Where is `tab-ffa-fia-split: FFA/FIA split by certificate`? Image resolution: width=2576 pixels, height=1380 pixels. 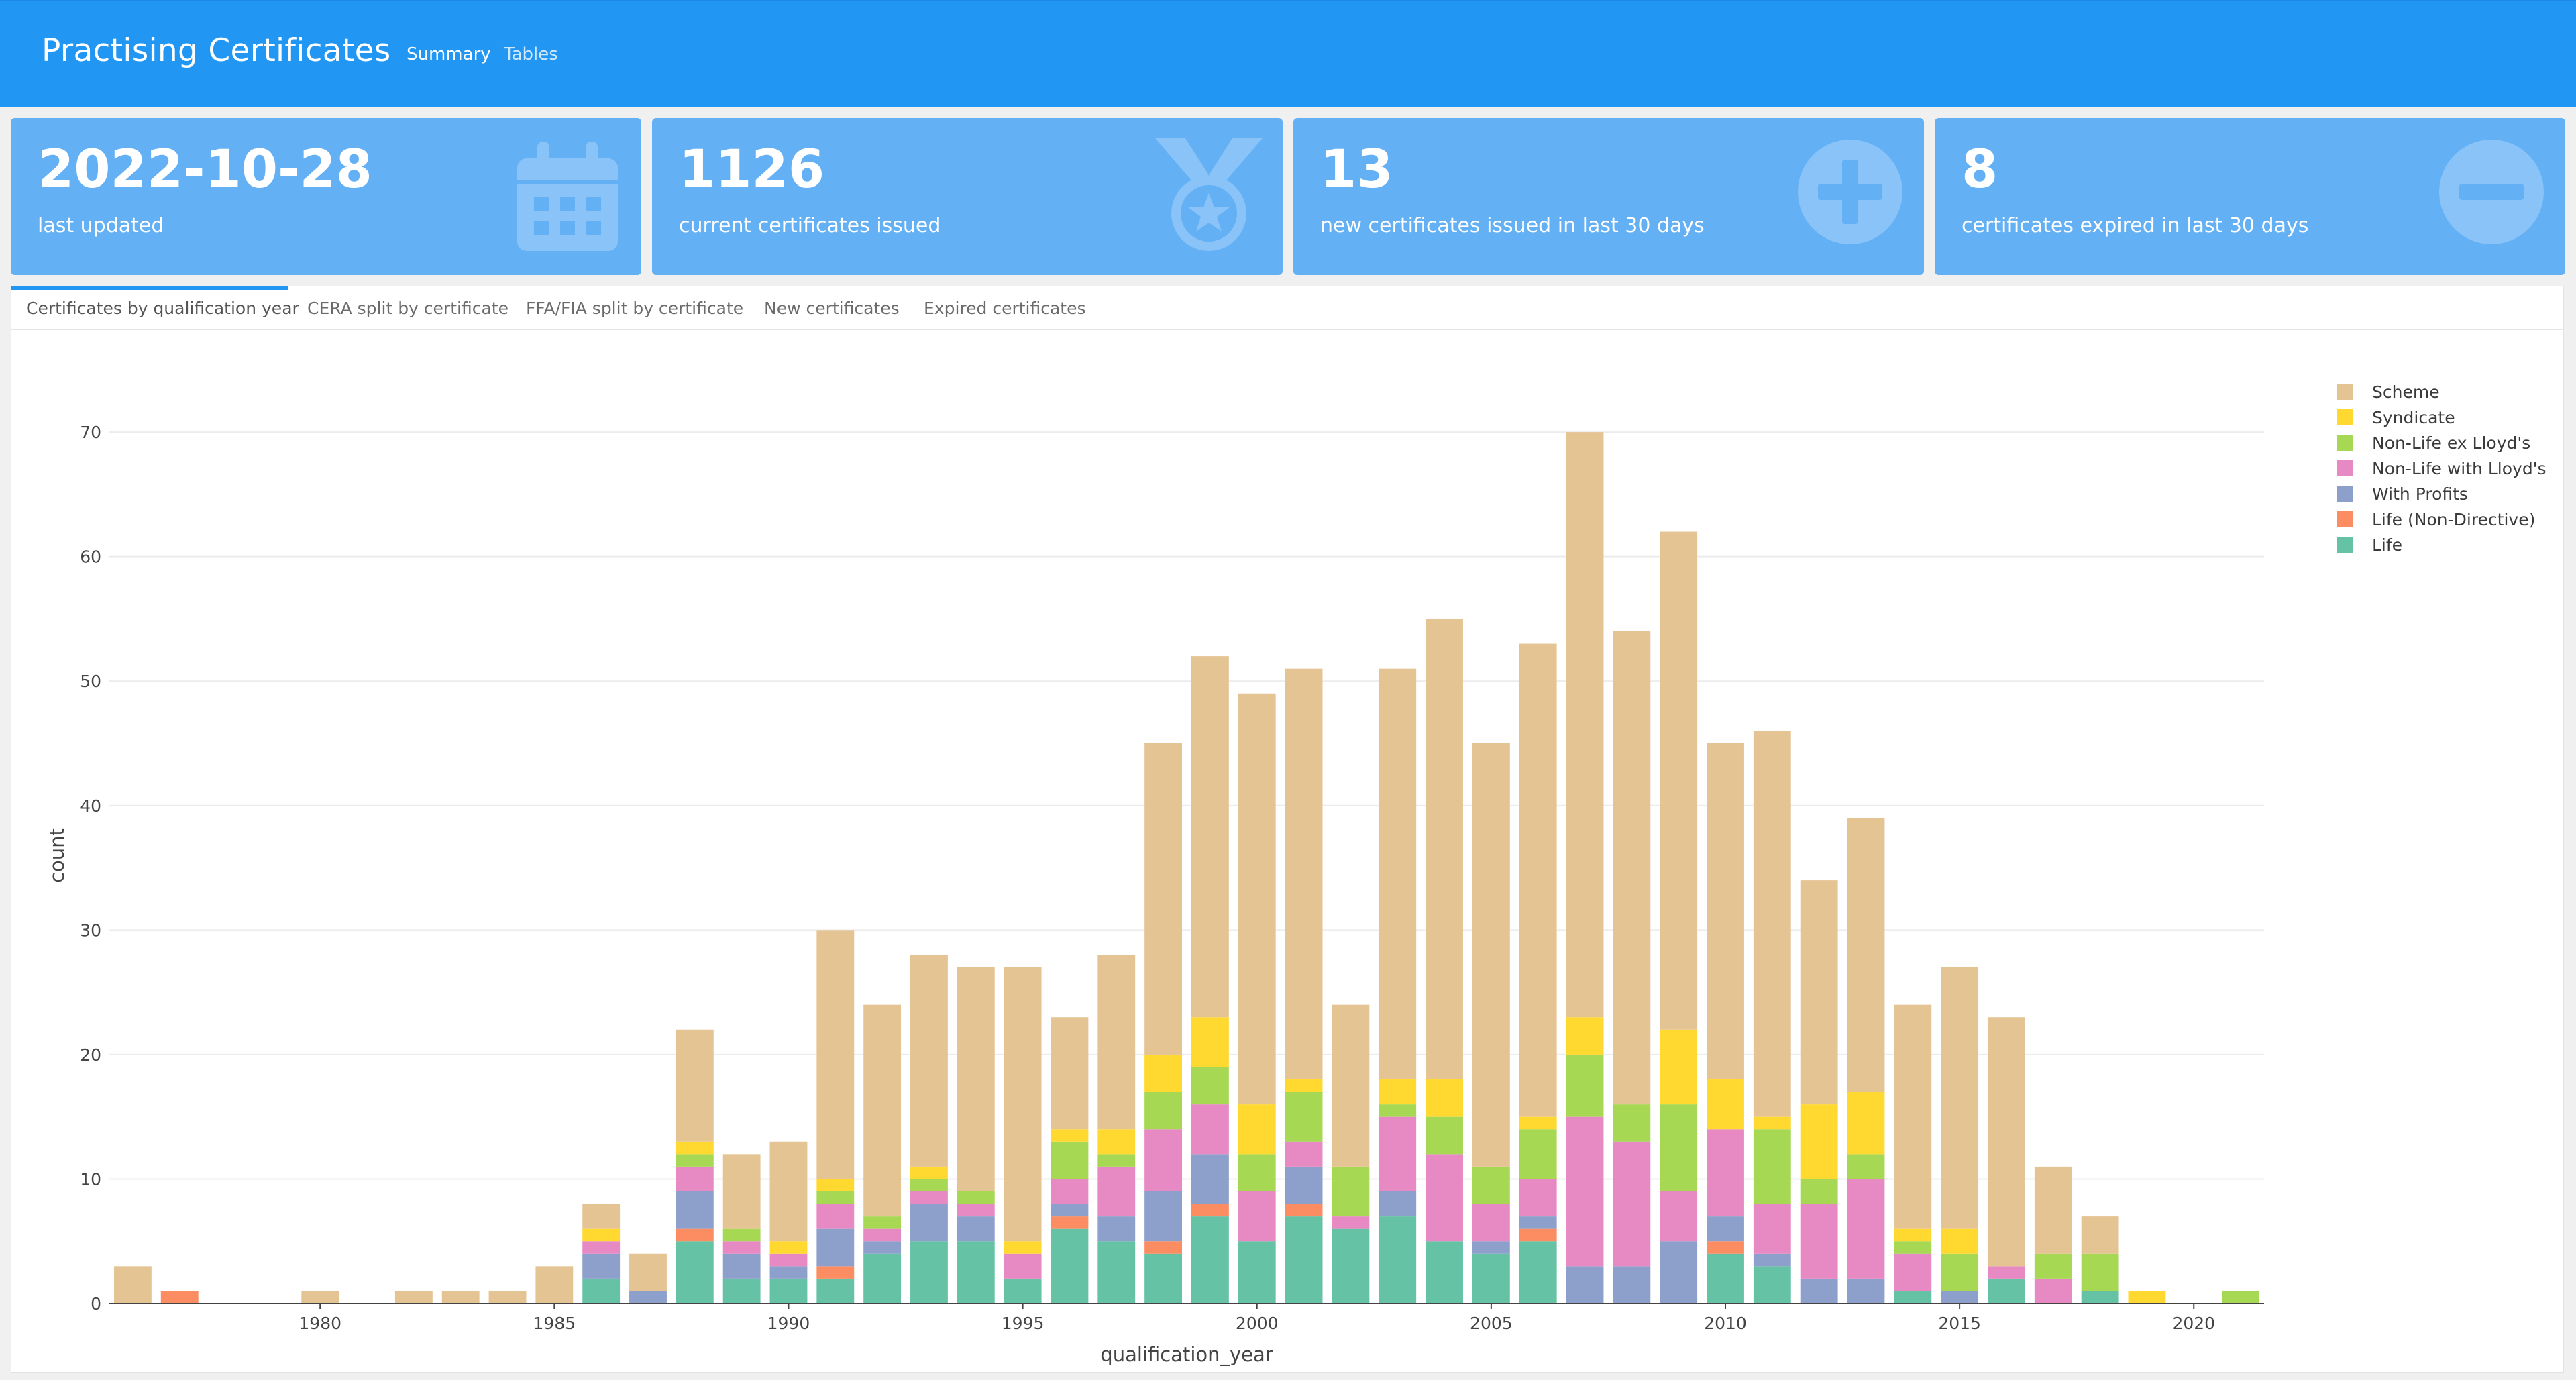 tab-ffa-fia-split: FFA/FIA split by certificate is located at coordinates (635, 308).